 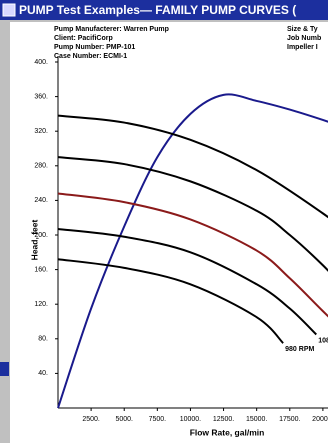 I want to click on y-tick-label: 40., so click(x=43, y=373).